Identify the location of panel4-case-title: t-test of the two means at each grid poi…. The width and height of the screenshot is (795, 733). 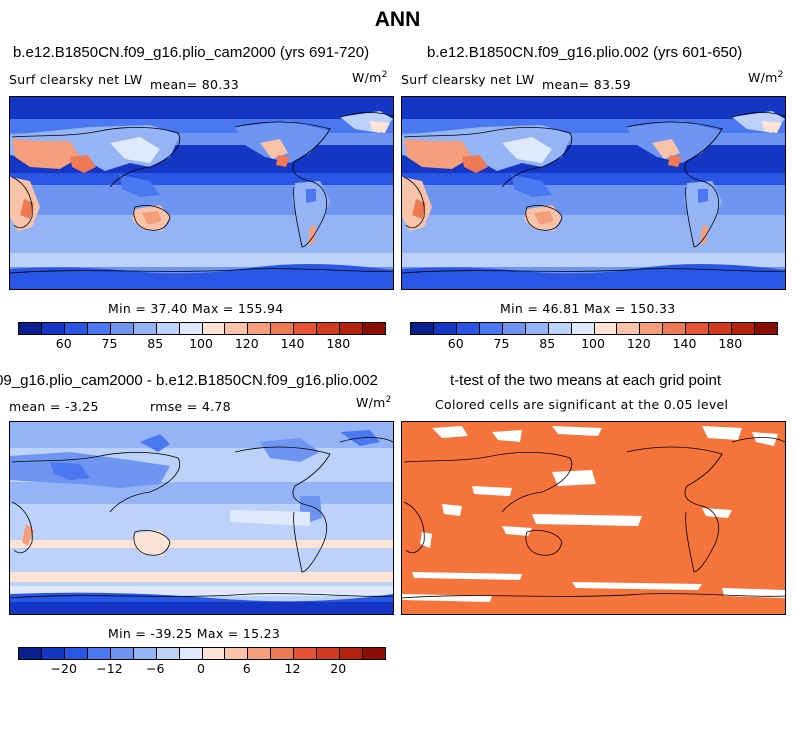
(585, 380).